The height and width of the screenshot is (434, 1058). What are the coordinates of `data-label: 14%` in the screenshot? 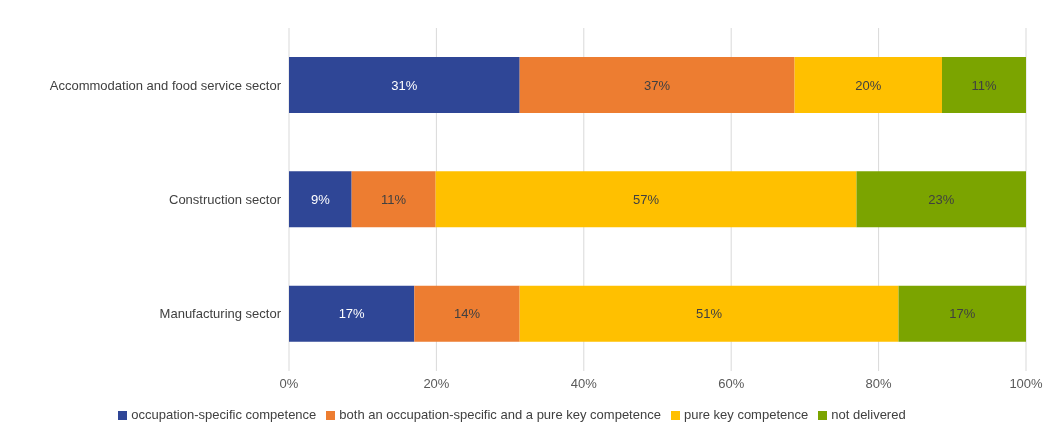 It's located at (467, 314).